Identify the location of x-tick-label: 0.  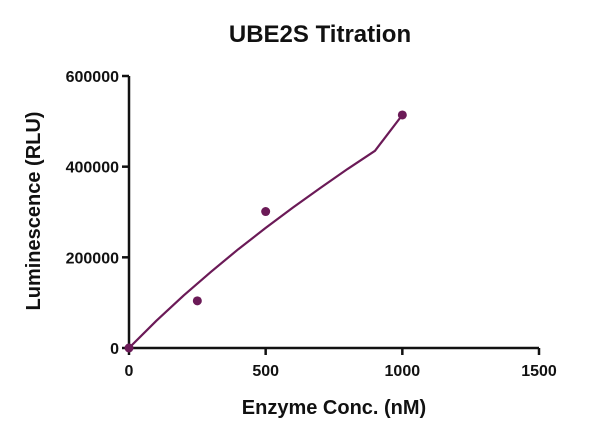
(129, 371).